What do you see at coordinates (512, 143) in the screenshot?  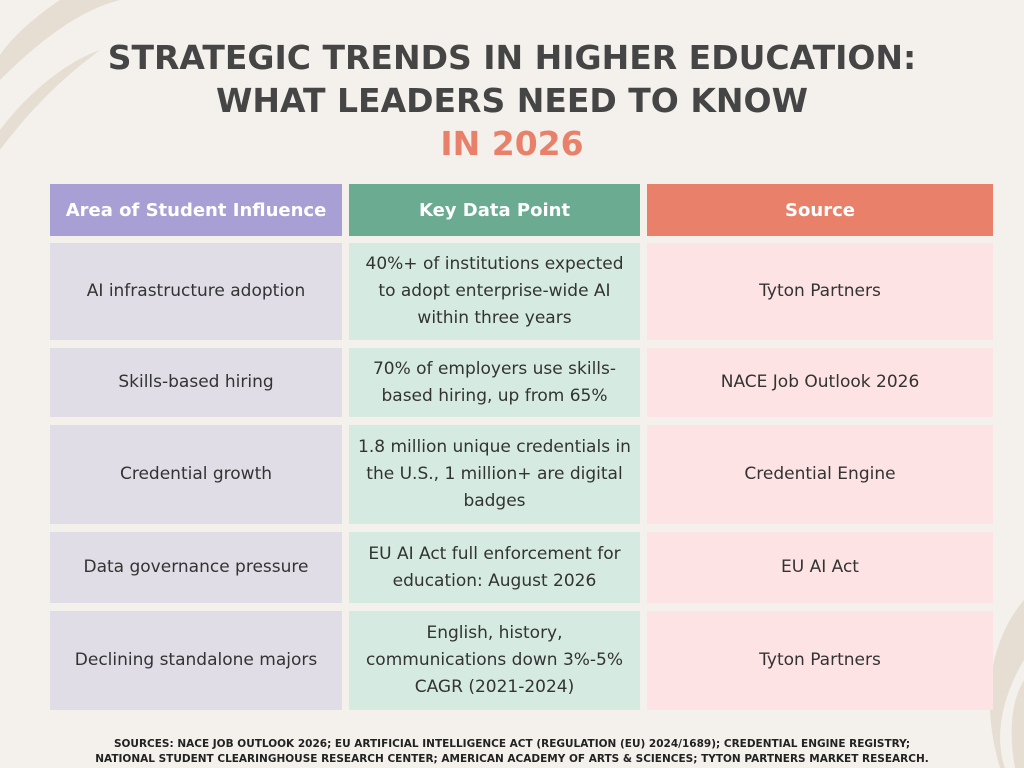 I see `title-highlight: IN 2026` at bounding box center [512, 143].